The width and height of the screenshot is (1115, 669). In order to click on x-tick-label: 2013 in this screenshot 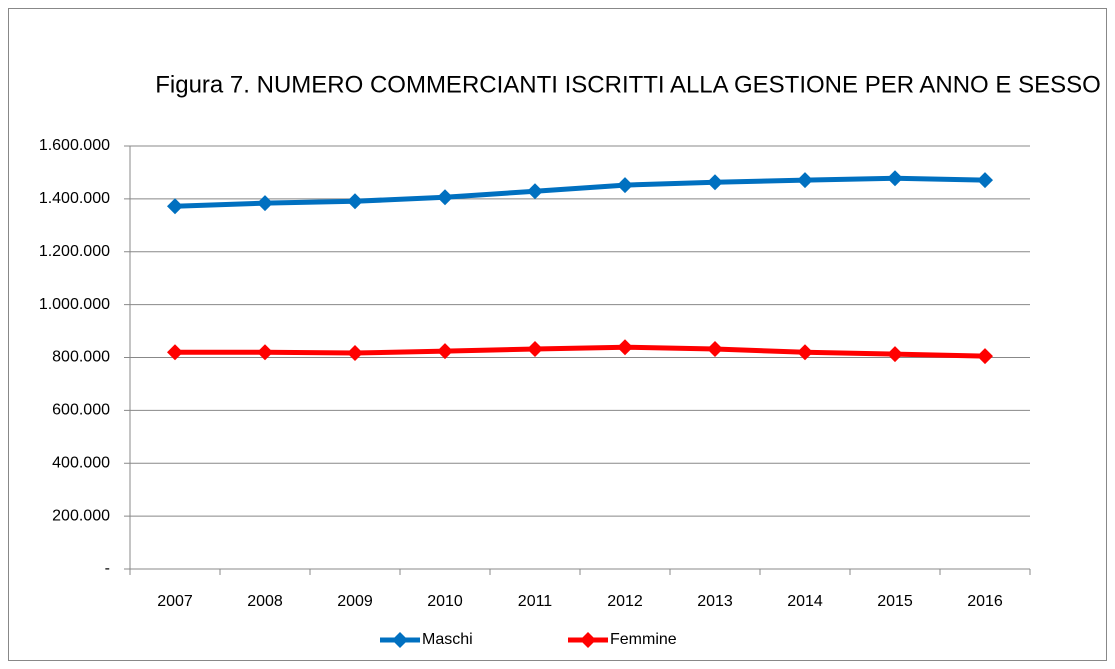, I will do `click(715, 601)`.